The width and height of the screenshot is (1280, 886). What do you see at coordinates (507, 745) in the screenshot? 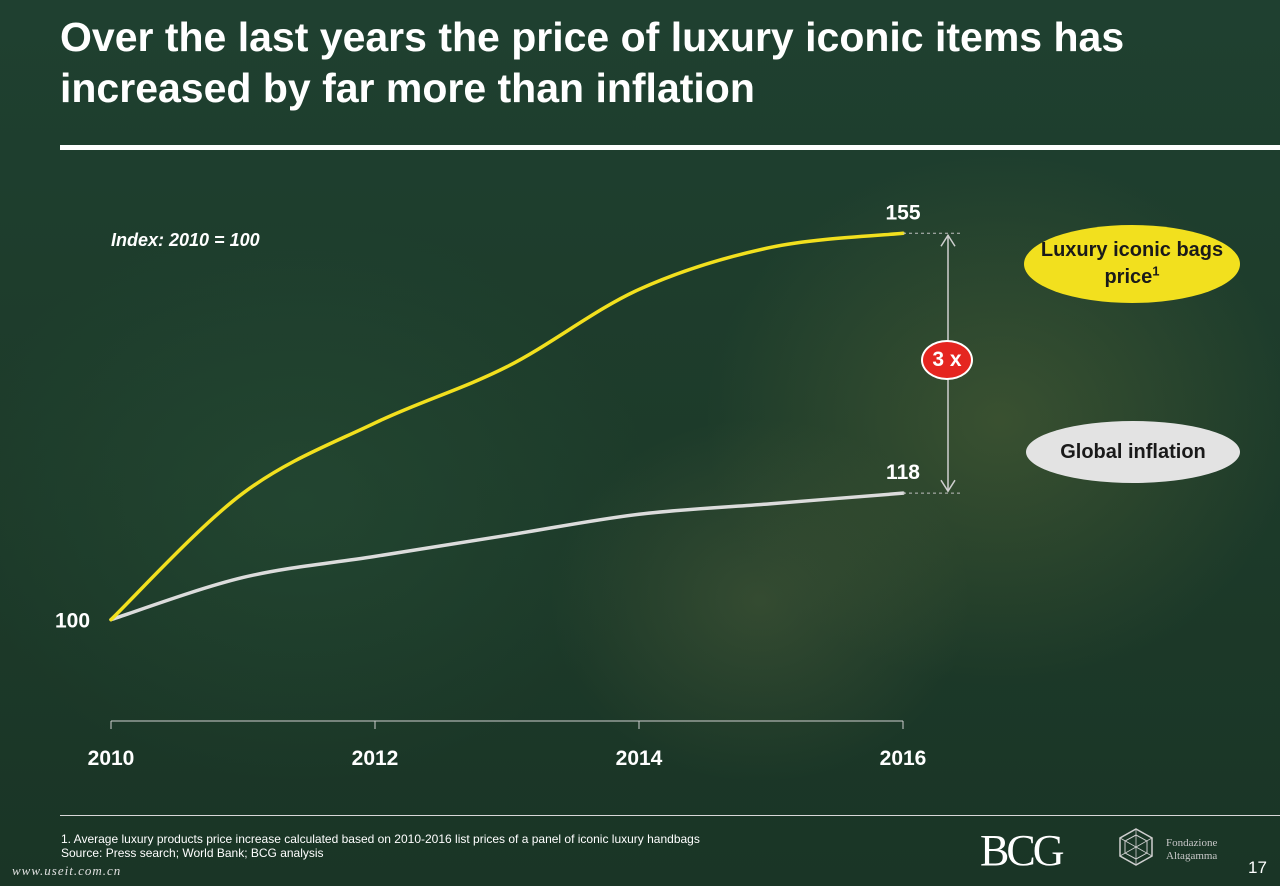
I see `x-axis-ticks: 2010 2012 2014 2016` at bounding box center [507, 745].